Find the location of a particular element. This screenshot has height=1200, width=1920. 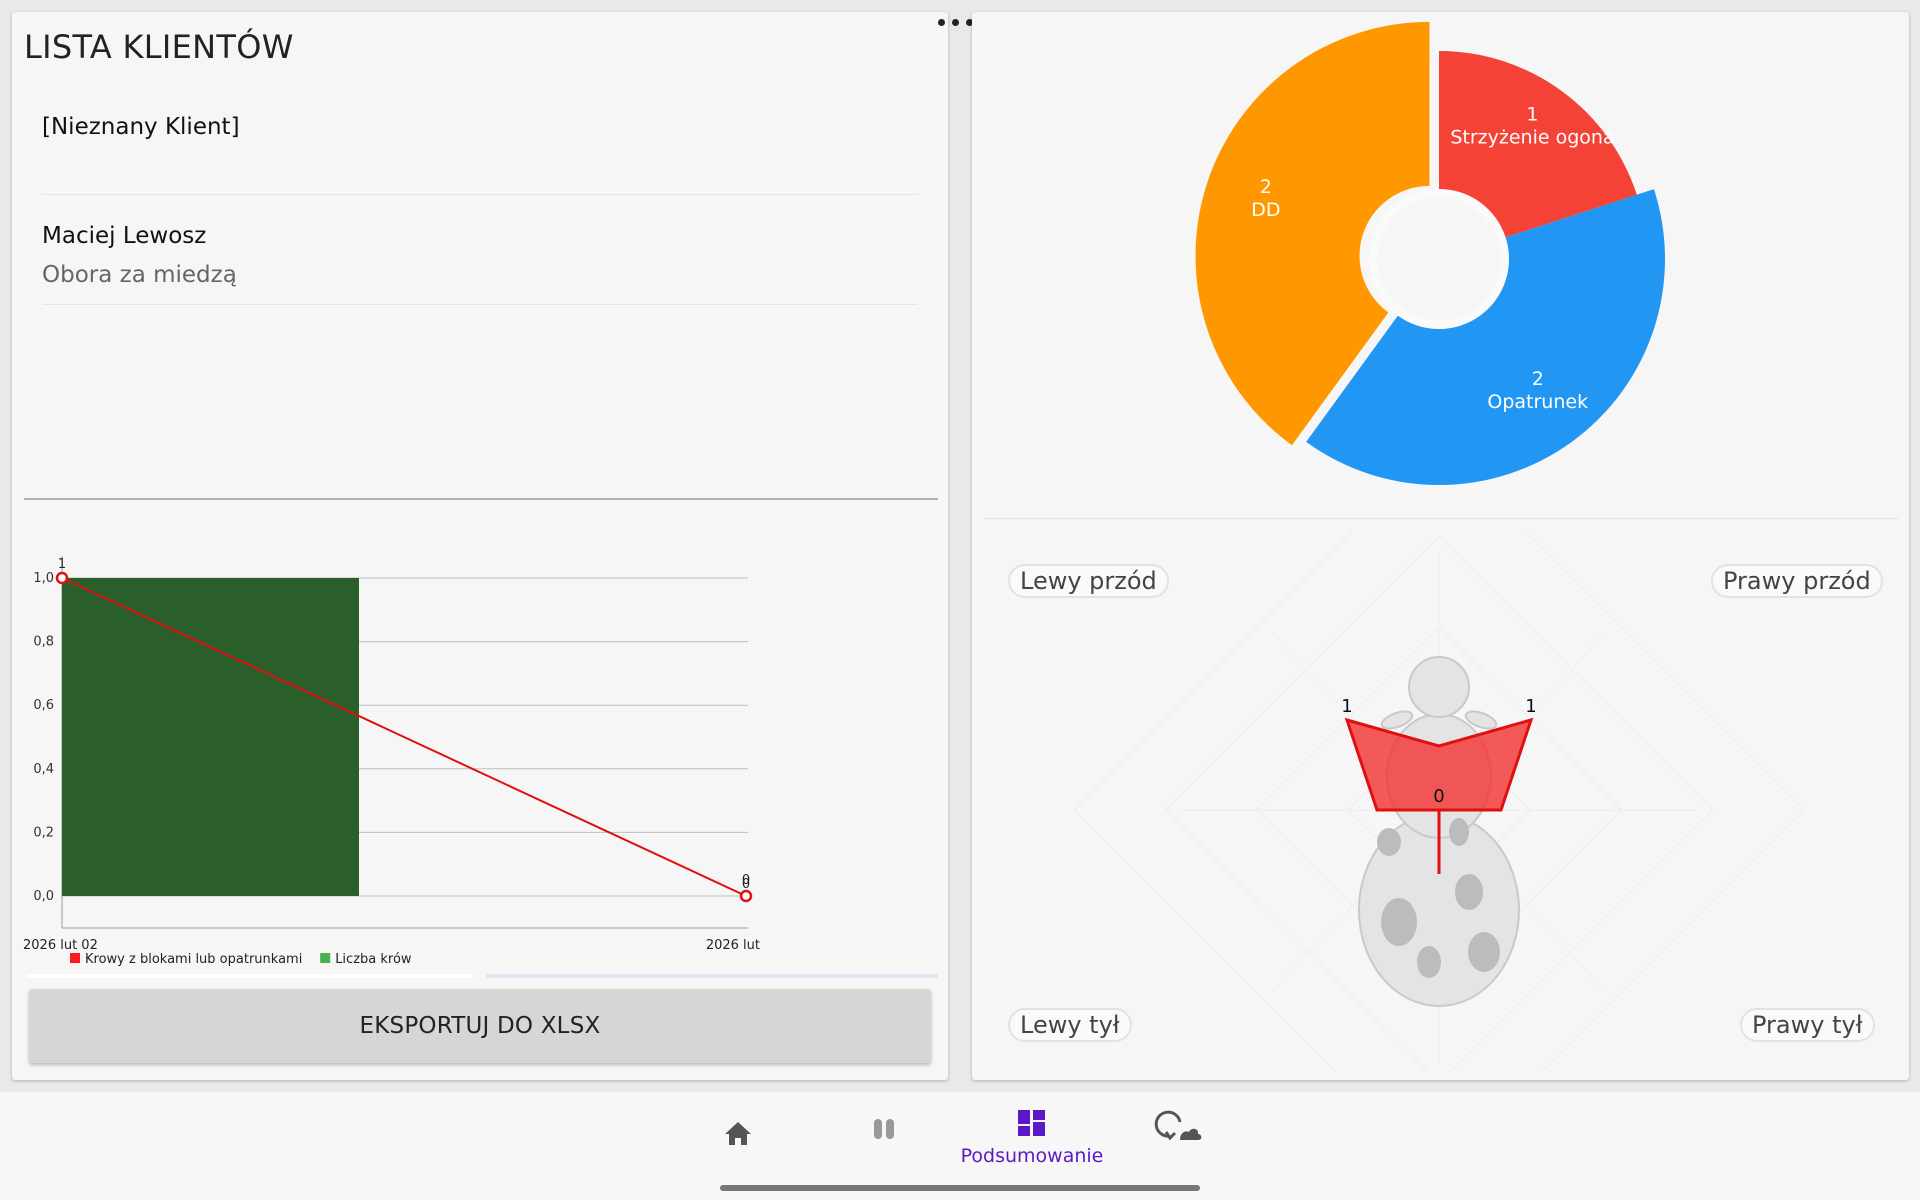

leg-front-right-label: Prawy przód is located at coordinates (1797, 581).